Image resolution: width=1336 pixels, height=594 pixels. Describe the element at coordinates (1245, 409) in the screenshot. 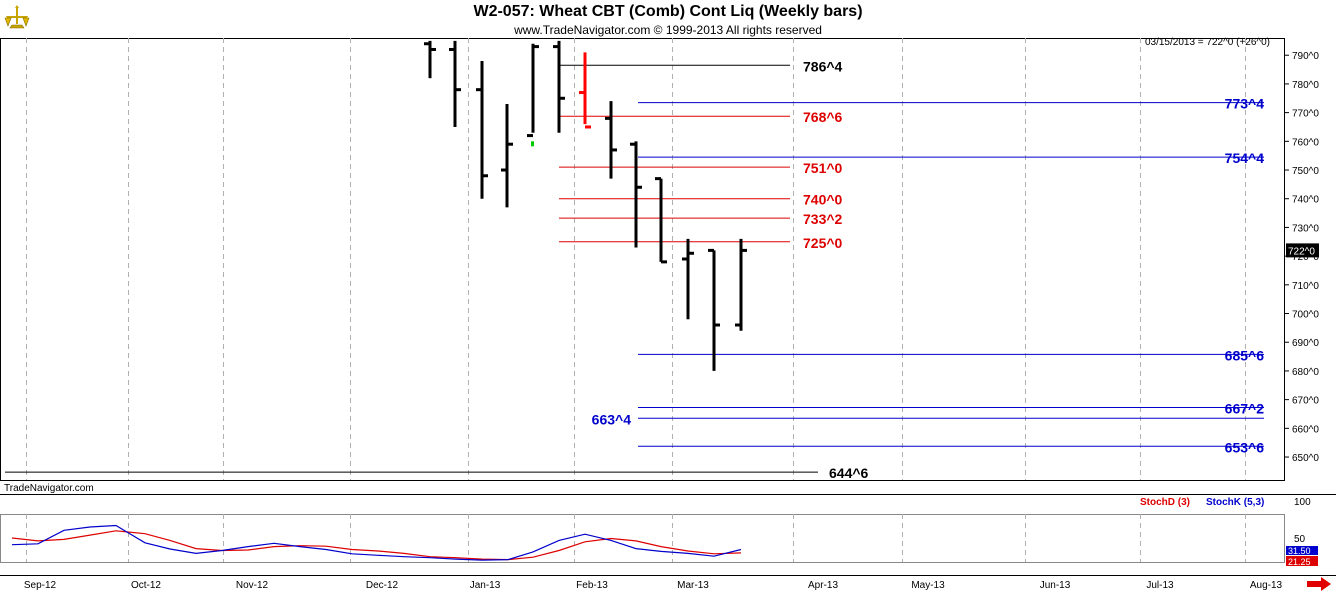

I see `level-label: 667^2` at that location.